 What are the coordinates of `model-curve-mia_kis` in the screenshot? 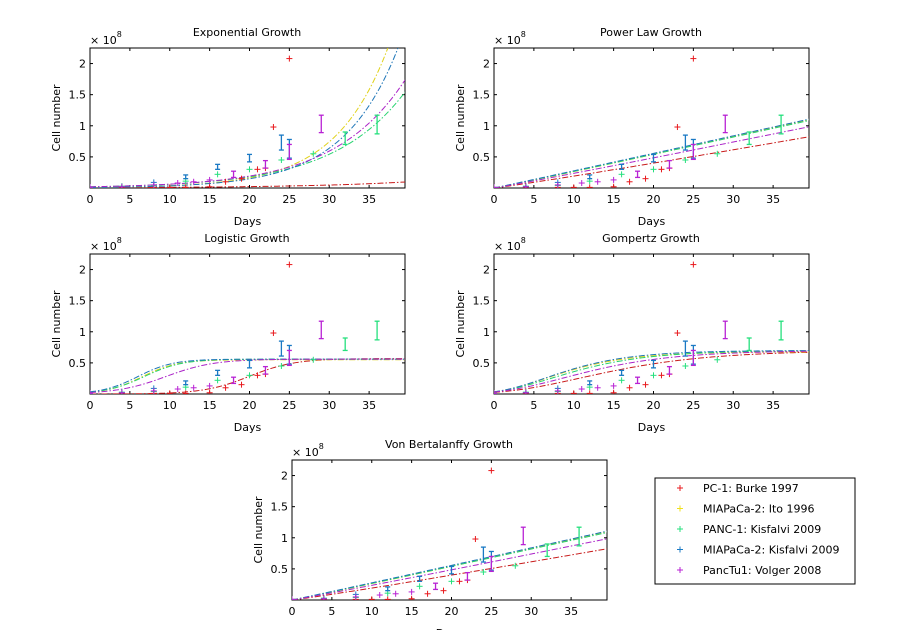 It's located at (651, 371).